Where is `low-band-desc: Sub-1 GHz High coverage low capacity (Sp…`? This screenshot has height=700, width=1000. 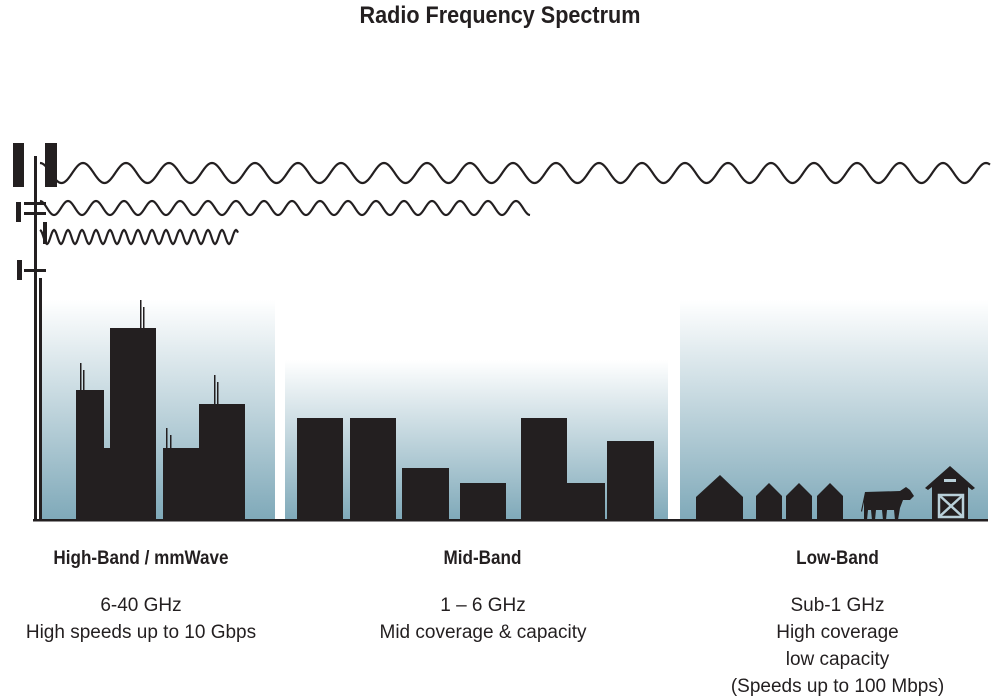 low-band-desc: Sub-1 GHz High coverage low capacity (Sp… is located at coordinates (837, 646).